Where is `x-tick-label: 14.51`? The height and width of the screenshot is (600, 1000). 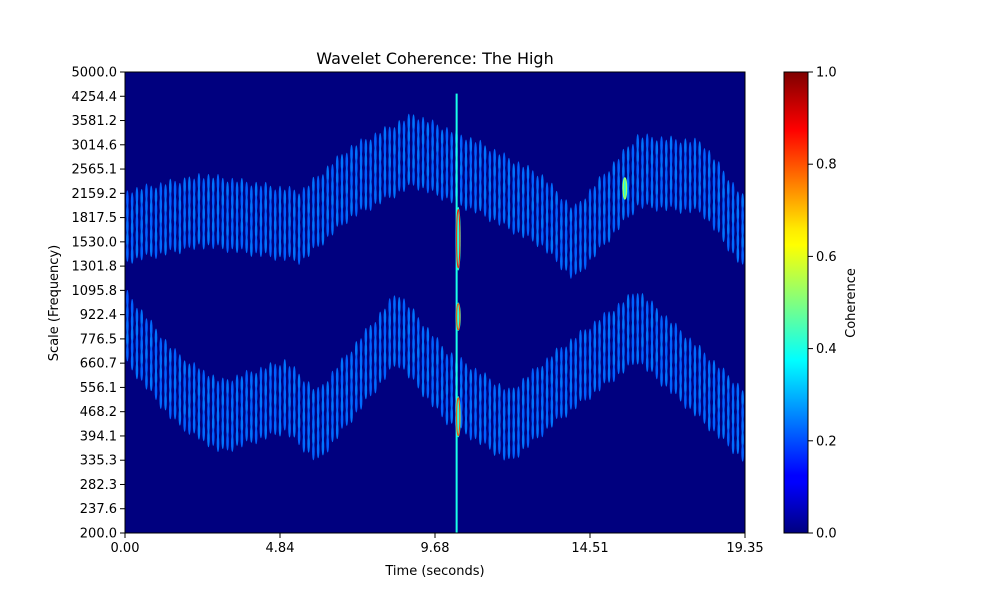
x-tick-label: 14.51 is located at coordinates (589, 548).